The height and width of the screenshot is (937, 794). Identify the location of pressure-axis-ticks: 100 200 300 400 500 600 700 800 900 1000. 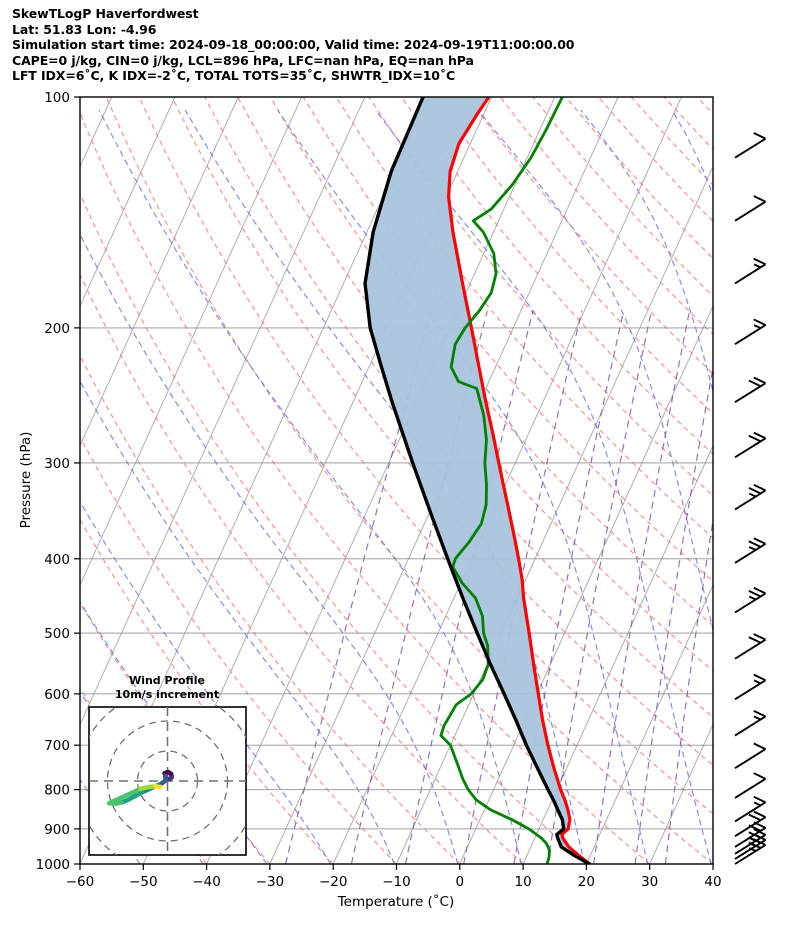
(58, 481).